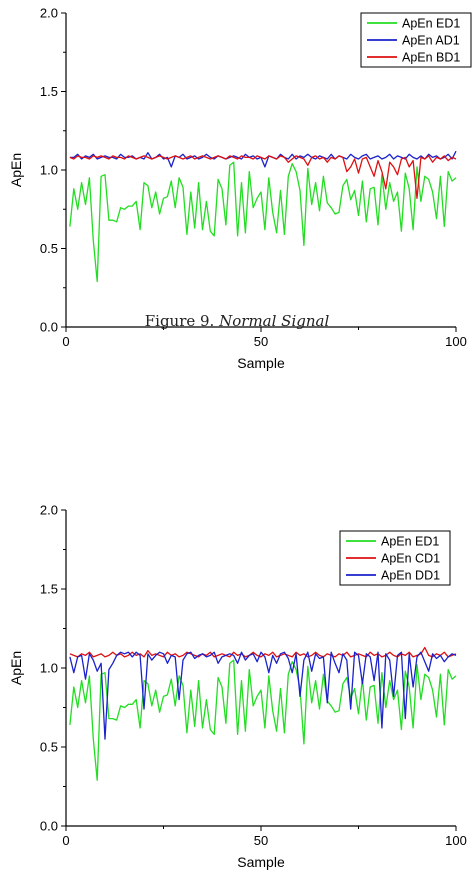 This screenshot has width=474, height=881. Describe the element at coordinates (410, 559) in the screenshot. I see `legend-label-1: ApEn CD1` at that location.